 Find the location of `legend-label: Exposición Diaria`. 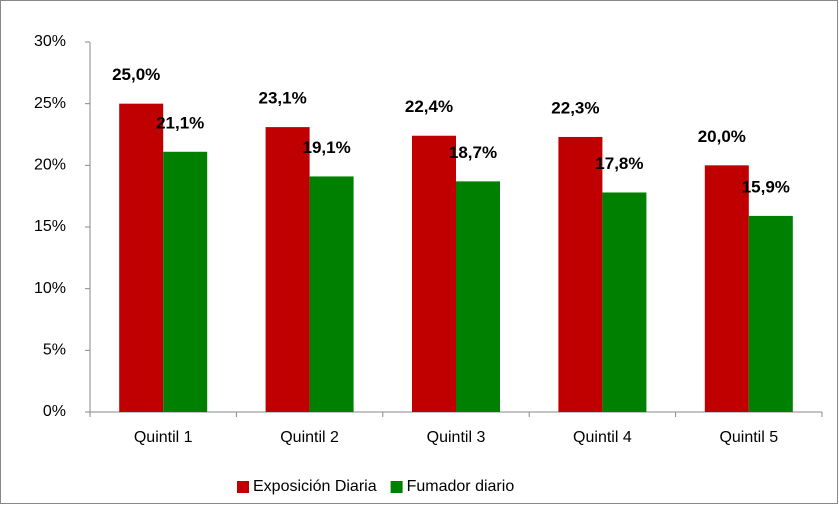

legend-label: Exposición Diaria is located at coordinates (315, 486).